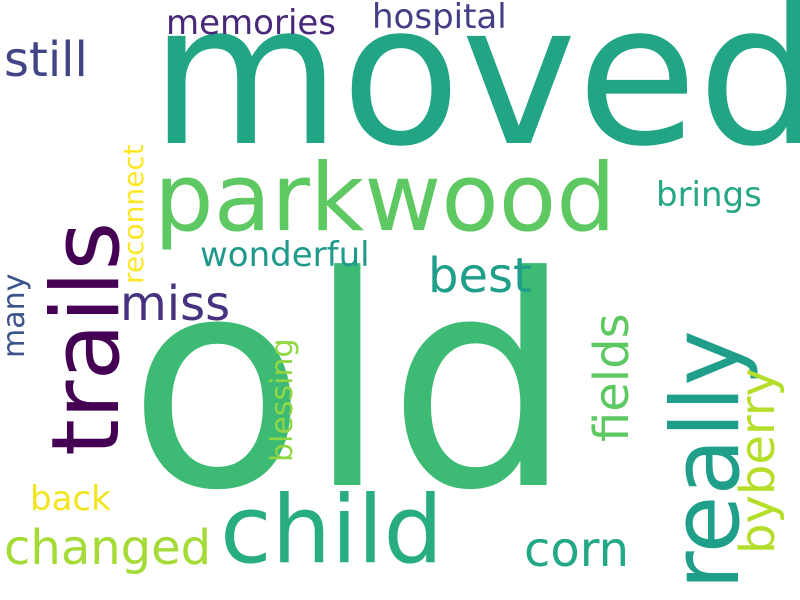 Image resolution: width=800 pixels, height=600 pixels. Describe the element at coordinates (332, 530) in the screenshot. I see `word-child: child` at that location.